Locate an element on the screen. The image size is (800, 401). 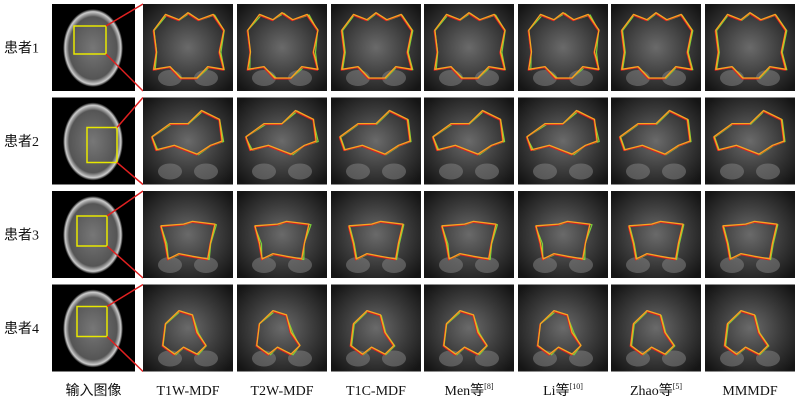
column-label-ref: [5] is located at coordinates (678, 386).